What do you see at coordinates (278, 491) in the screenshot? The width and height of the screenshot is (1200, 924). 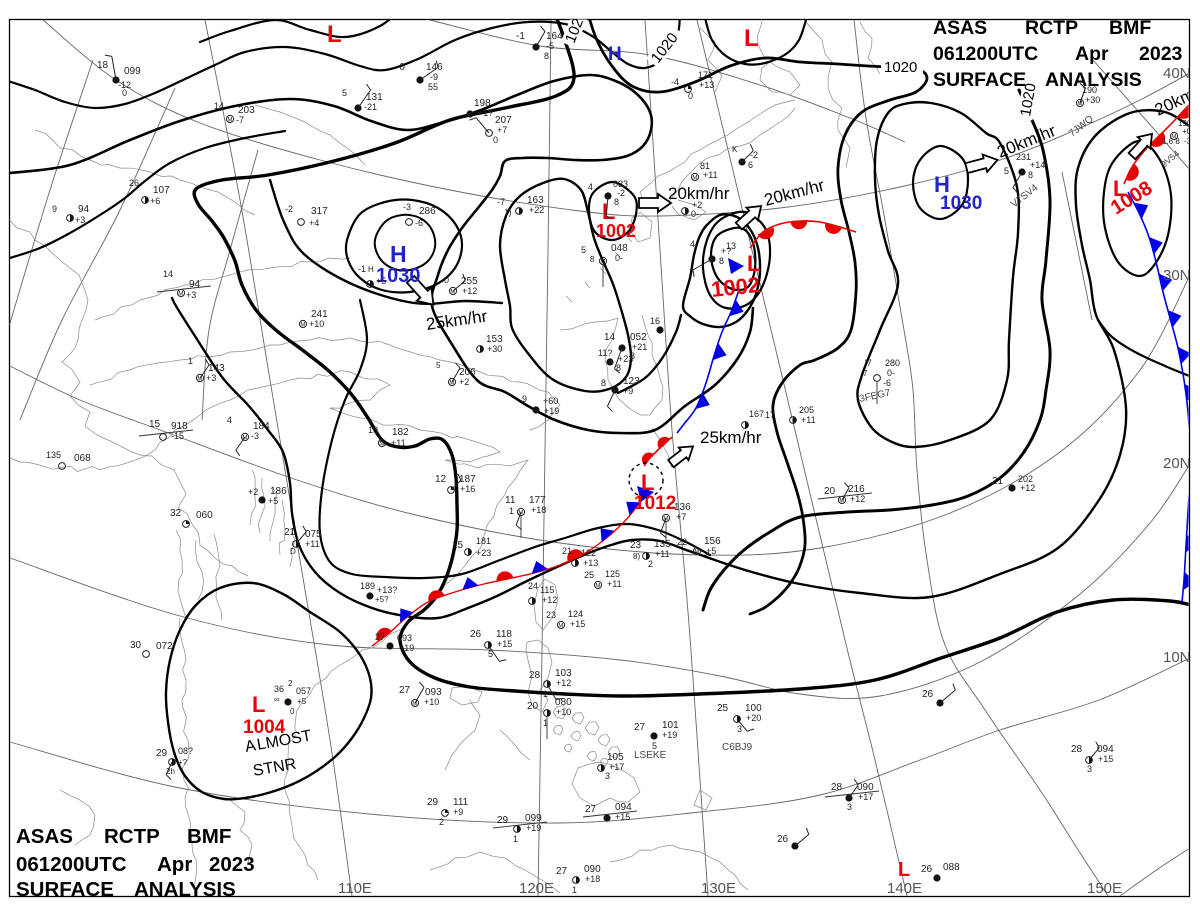 I see `svg-text: 186` at bounding box center [278, 491].